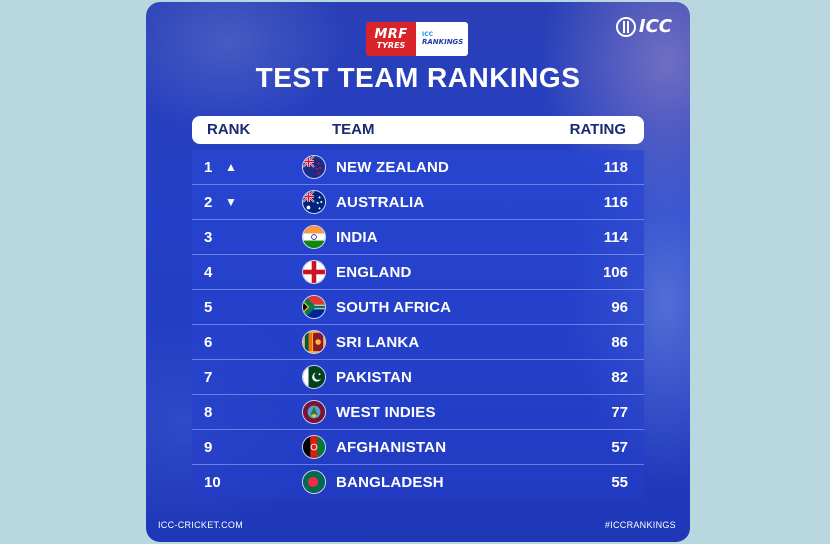 The height and width of the screenshot is (544, 830). I want to click on table-row: 8 WEST INDIES 77, so click(418, 412).